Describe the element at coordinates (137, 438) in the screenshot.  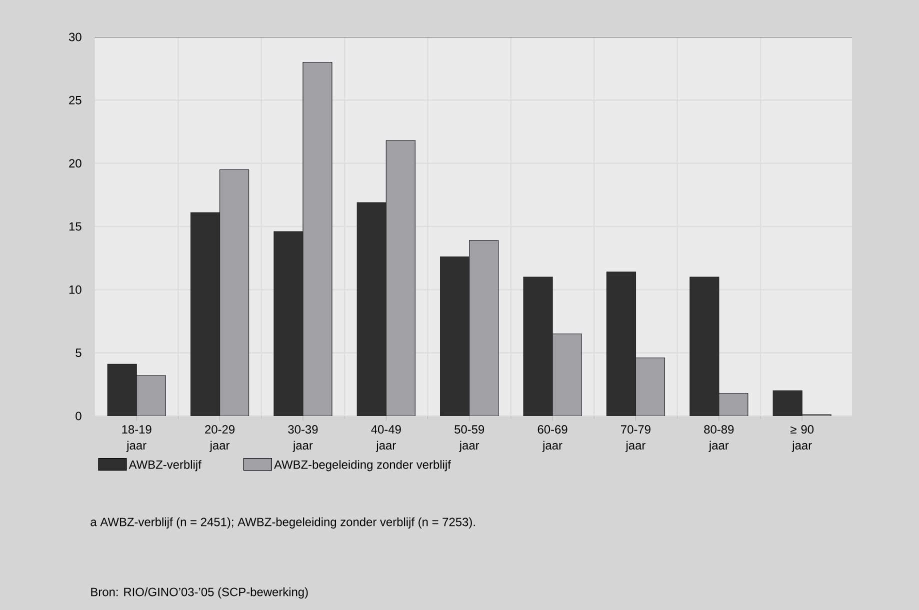
I see `x-tick-label: 18-19 jaar` at that location.